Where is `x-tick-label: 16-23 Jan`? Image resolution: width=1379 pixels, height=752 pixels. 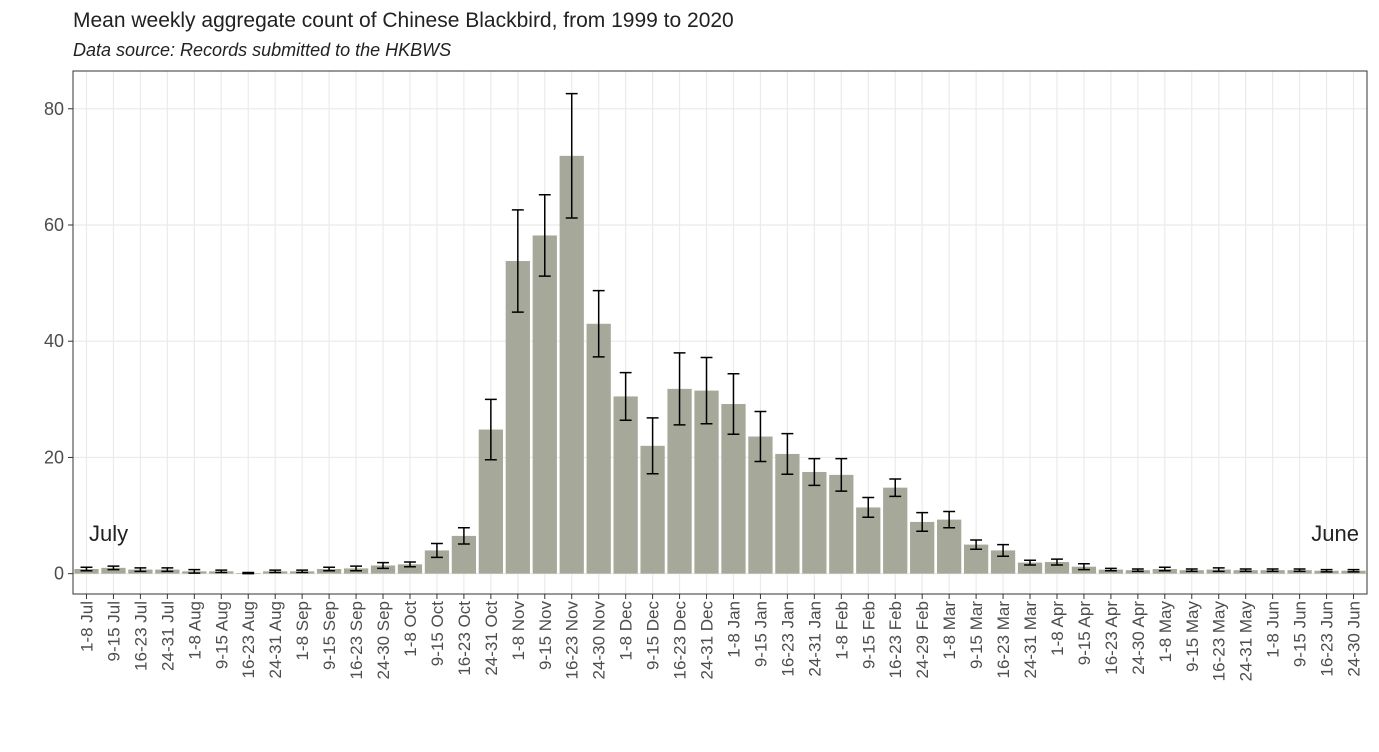
x-tick-label: 16-23 Jan is located at coordinates (787, 639).